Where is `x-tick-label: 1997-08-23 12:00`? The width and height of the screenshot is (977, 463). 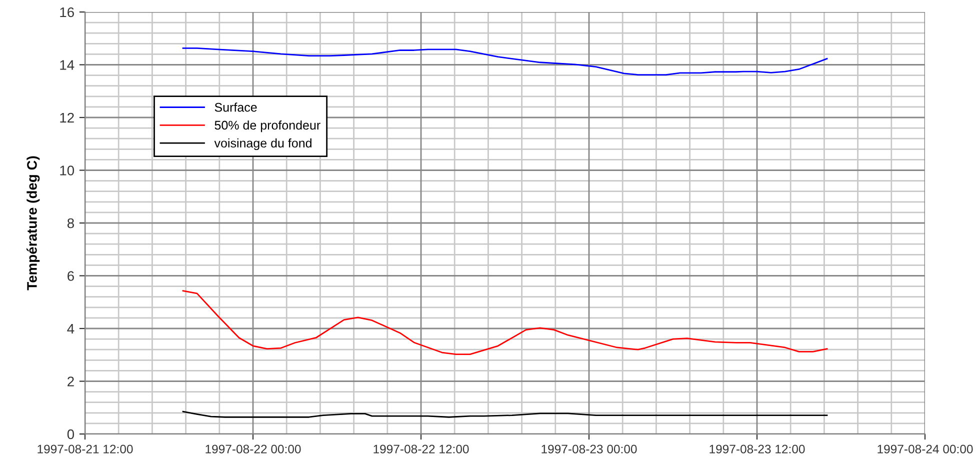 x-tick-label: 1997-08-23 12:00 is located at coordinates (757, 449).